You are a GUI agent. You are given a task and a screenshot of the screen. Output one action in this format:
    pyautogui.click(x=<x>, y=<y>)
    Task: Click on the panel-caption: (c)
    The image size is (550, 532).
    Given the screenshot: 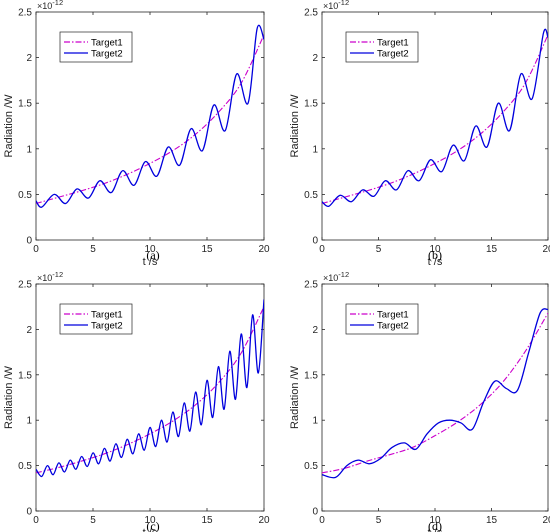 What is the action you would take?
    pyautogui.click(x=152, y=525)
    